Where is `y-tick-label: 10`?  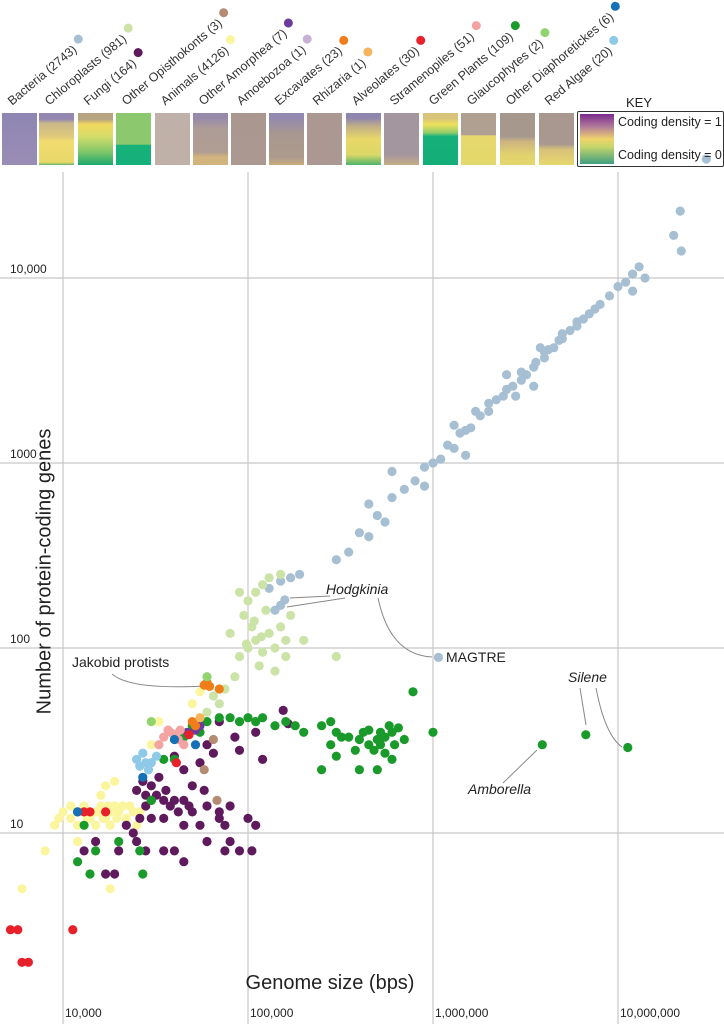
y-tick-label: 10 is located at coordinates (17, 824).